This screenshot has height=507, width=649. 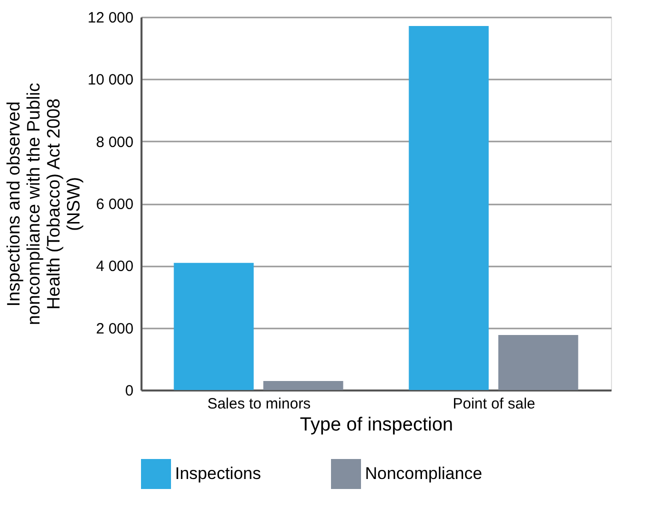 What do you see at coordinates (259, 404) in the screenshot?
I see `x-tick-label: Sales to minors` at bounding box center [259, 404].